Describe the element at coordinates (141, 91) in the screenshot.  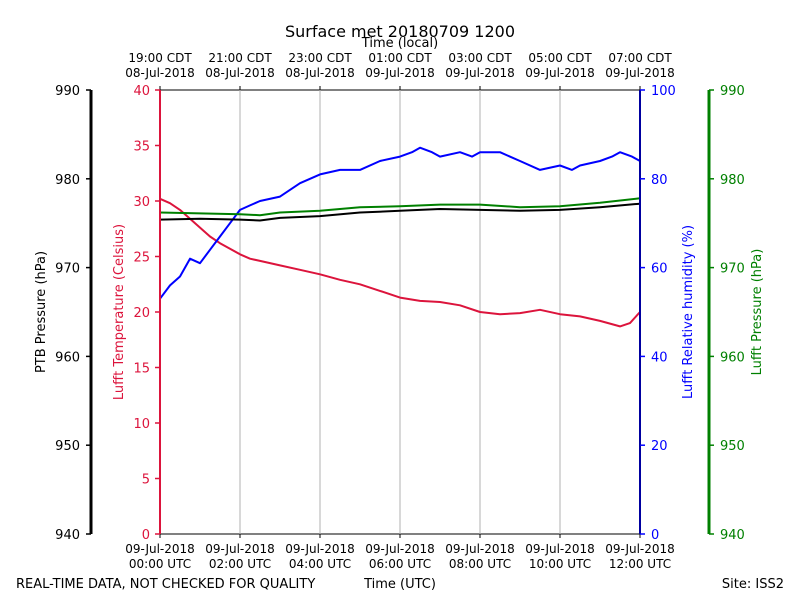
I see `temp-tick-label: 40` at that location.